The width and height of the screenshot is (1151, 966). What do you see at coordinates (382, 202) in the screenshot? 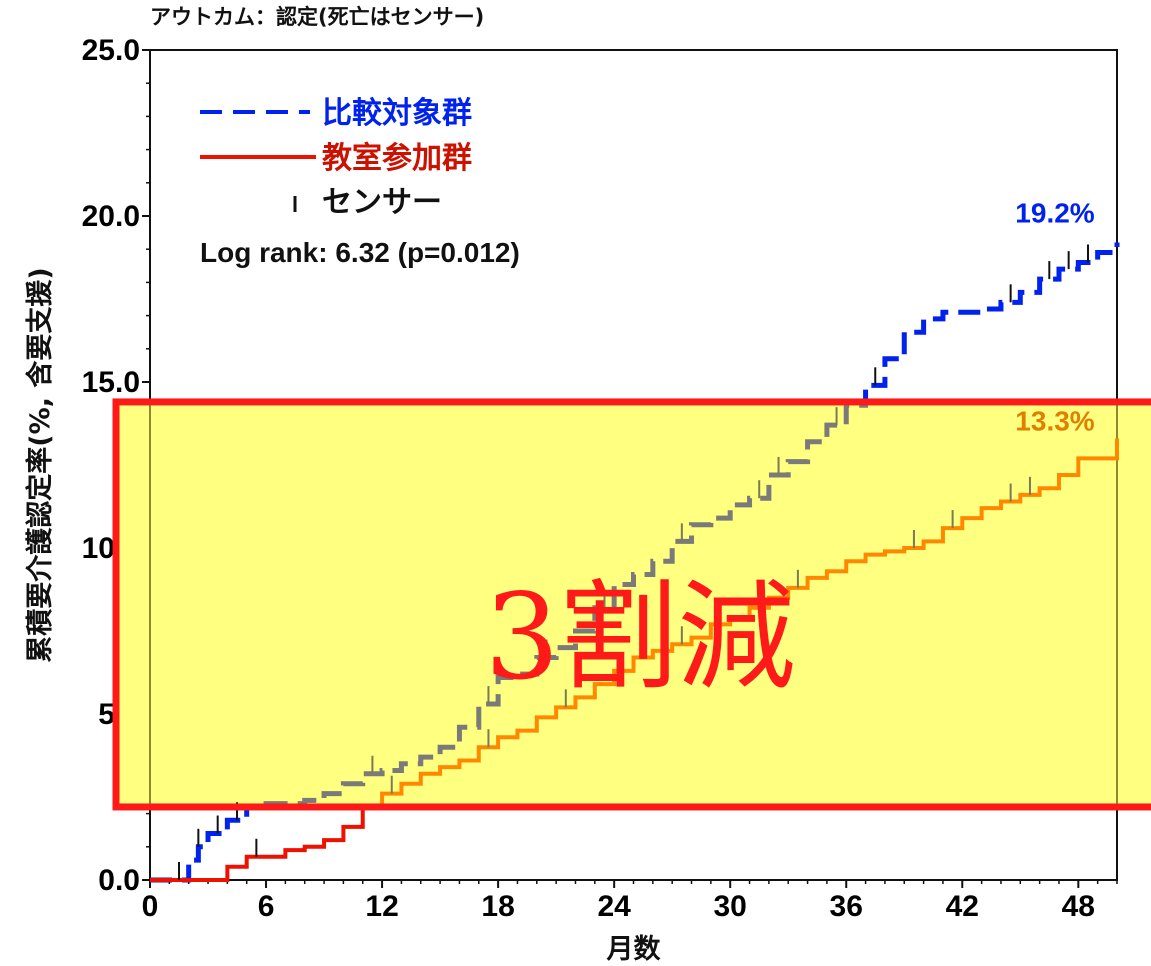
I see `legend-censor-label: センサー` at bounding box center [382, 202].